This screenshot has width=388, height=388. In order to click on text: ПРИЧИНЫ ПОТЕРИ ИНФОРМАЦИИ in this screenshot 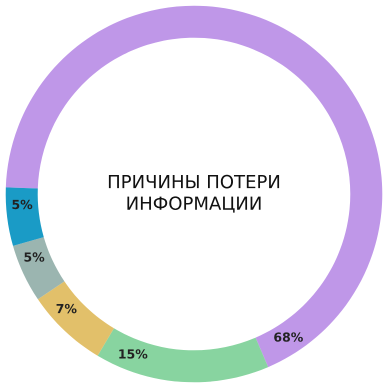, I will do `click(194, 193)`.